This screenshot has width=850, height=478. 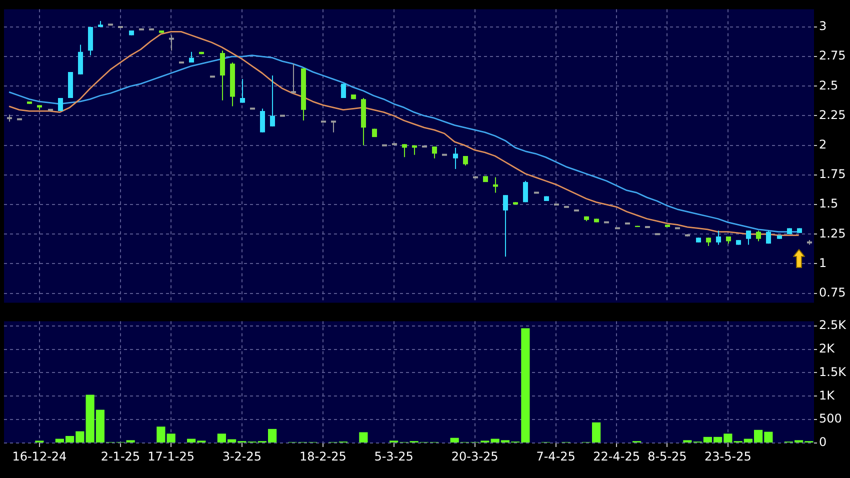 I want to click on x-tick-label: 17-1-25, so click(x=171, y=456).